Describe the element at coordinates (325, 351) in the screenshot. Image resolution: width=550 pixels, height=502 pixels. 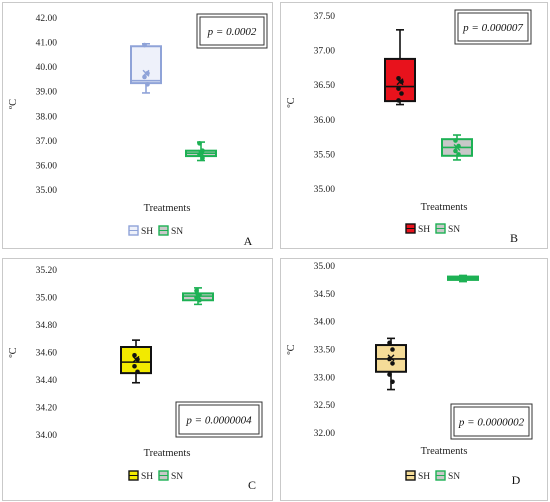
I see `y-tick-label: 33.50` at that location.